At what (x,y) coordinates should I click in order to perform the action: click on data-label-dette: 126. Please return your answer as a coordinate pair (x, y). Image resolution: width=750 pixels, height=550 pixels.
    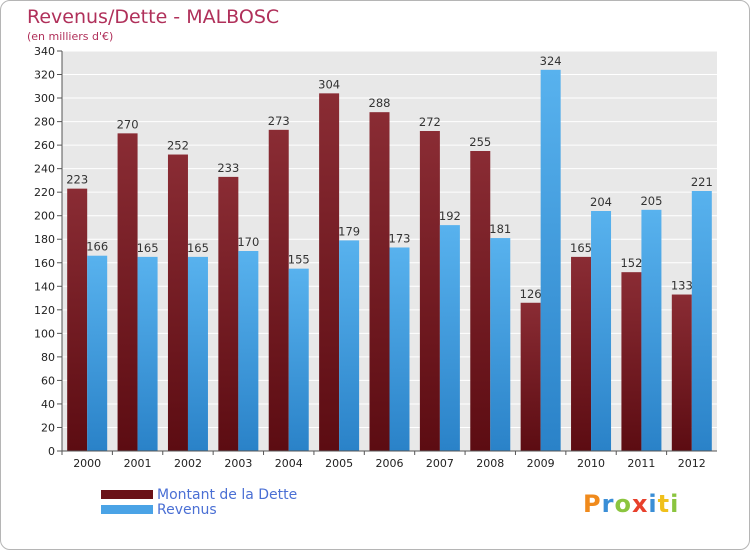
    Looking at the image, I should click on (531, 294).